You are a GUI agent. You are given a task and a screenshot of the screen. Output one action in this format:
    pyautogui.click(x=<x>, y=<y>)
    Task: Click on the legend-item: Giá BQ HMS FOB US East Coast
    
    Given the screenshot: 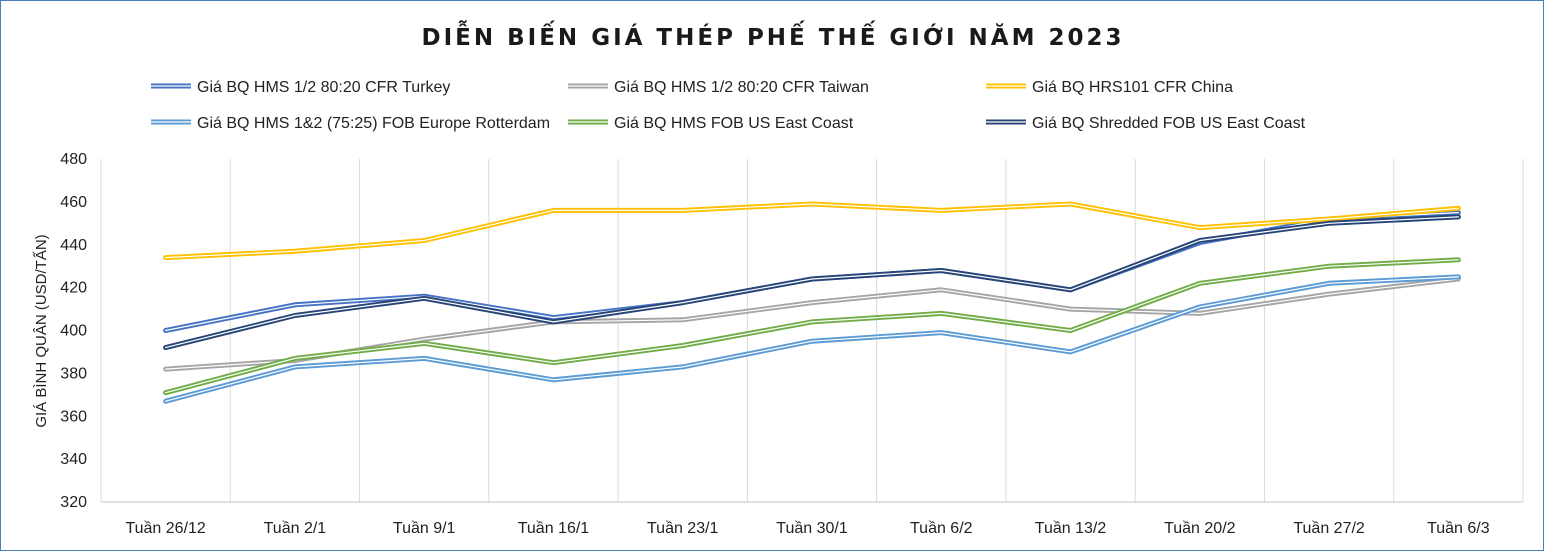 What is the action you would take?
    pyautogui.click(x=711, y=123)
    